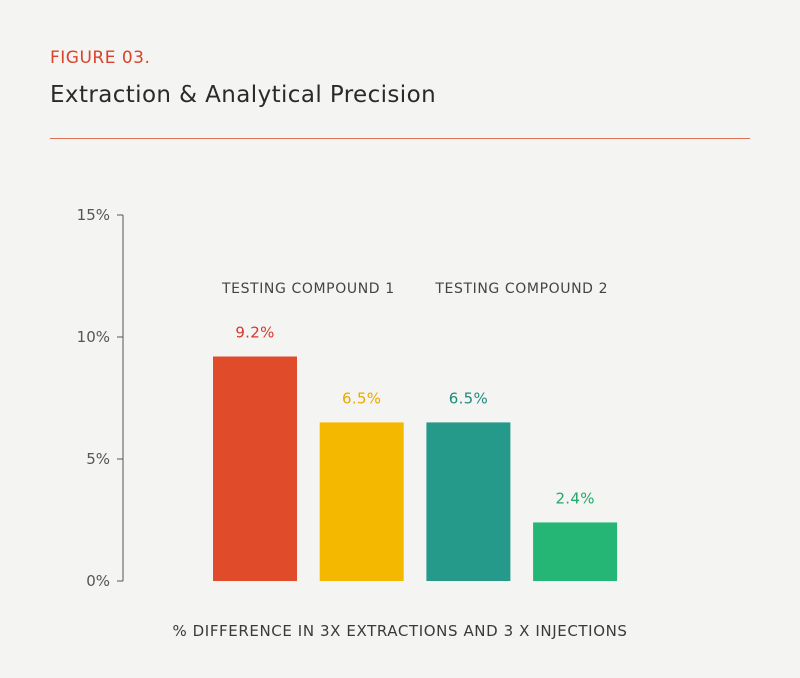 The image size is (800, 678). What do you see at coordinates (98, 459) in the screenshot?
I see `y-tick-label: 5%` at bounding box center [98, 459].